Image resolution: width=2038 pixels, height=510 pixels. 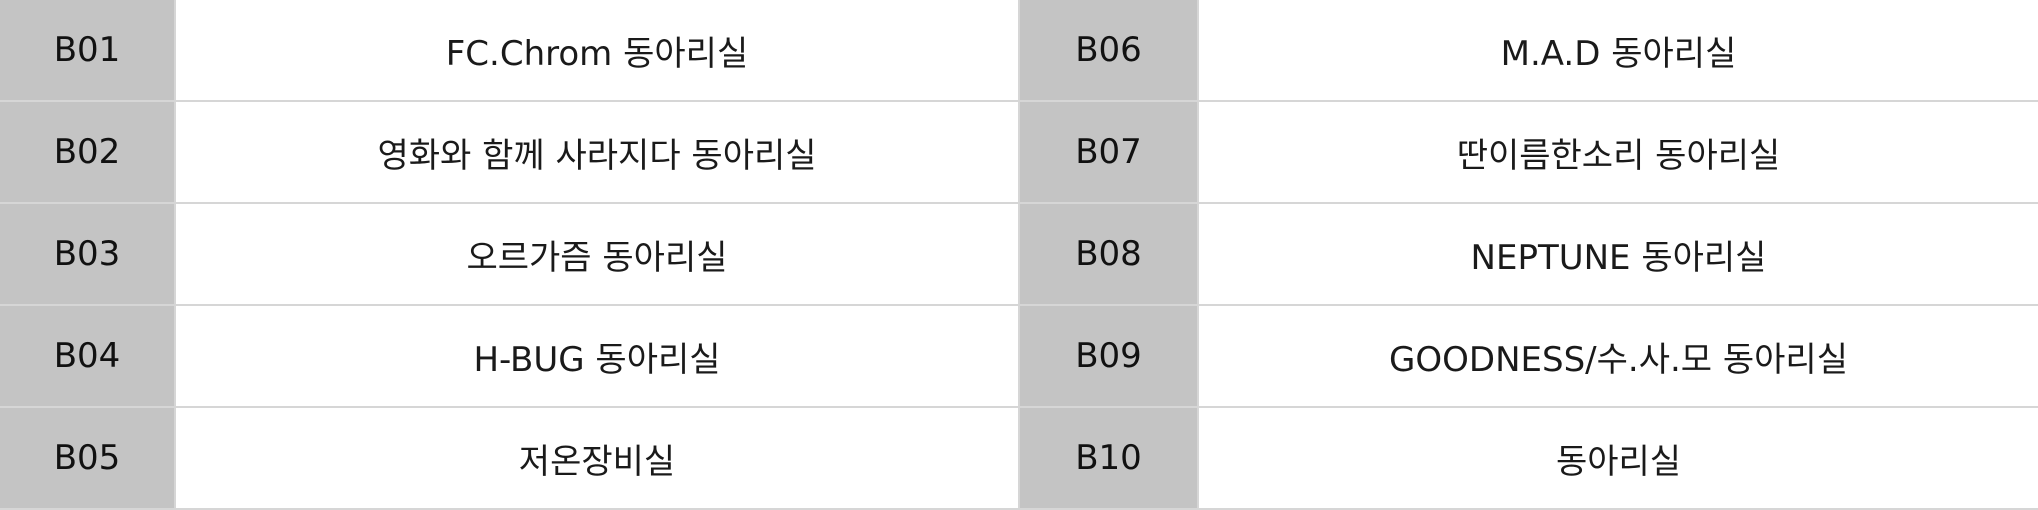 What do you see at coordinates (1617, 356) in the screenshot?
I see `room-name-cell: GOODNESS/수.사.모 동아리실` at bounding box center [1617, 356].